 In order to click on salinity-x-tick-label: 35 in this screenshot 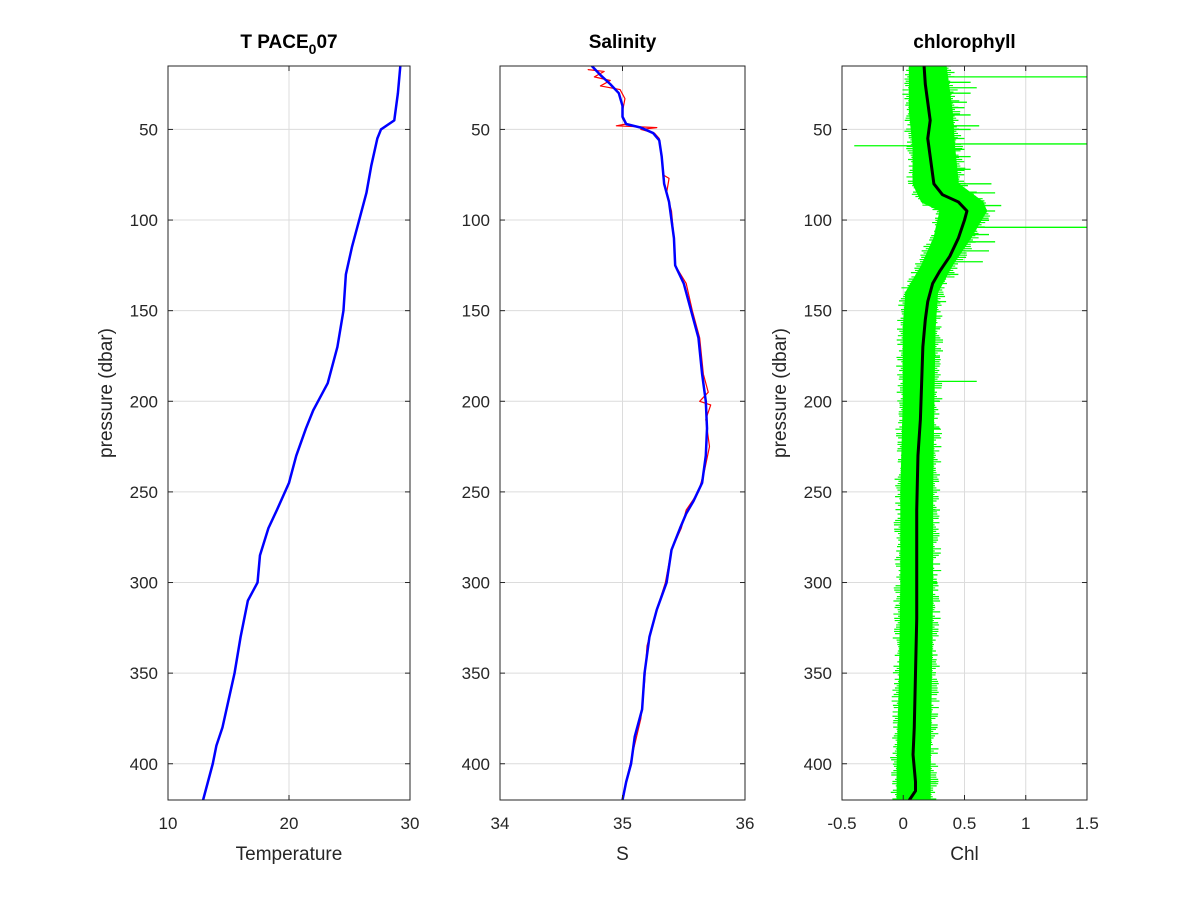, I will do `click(622, 823)`.